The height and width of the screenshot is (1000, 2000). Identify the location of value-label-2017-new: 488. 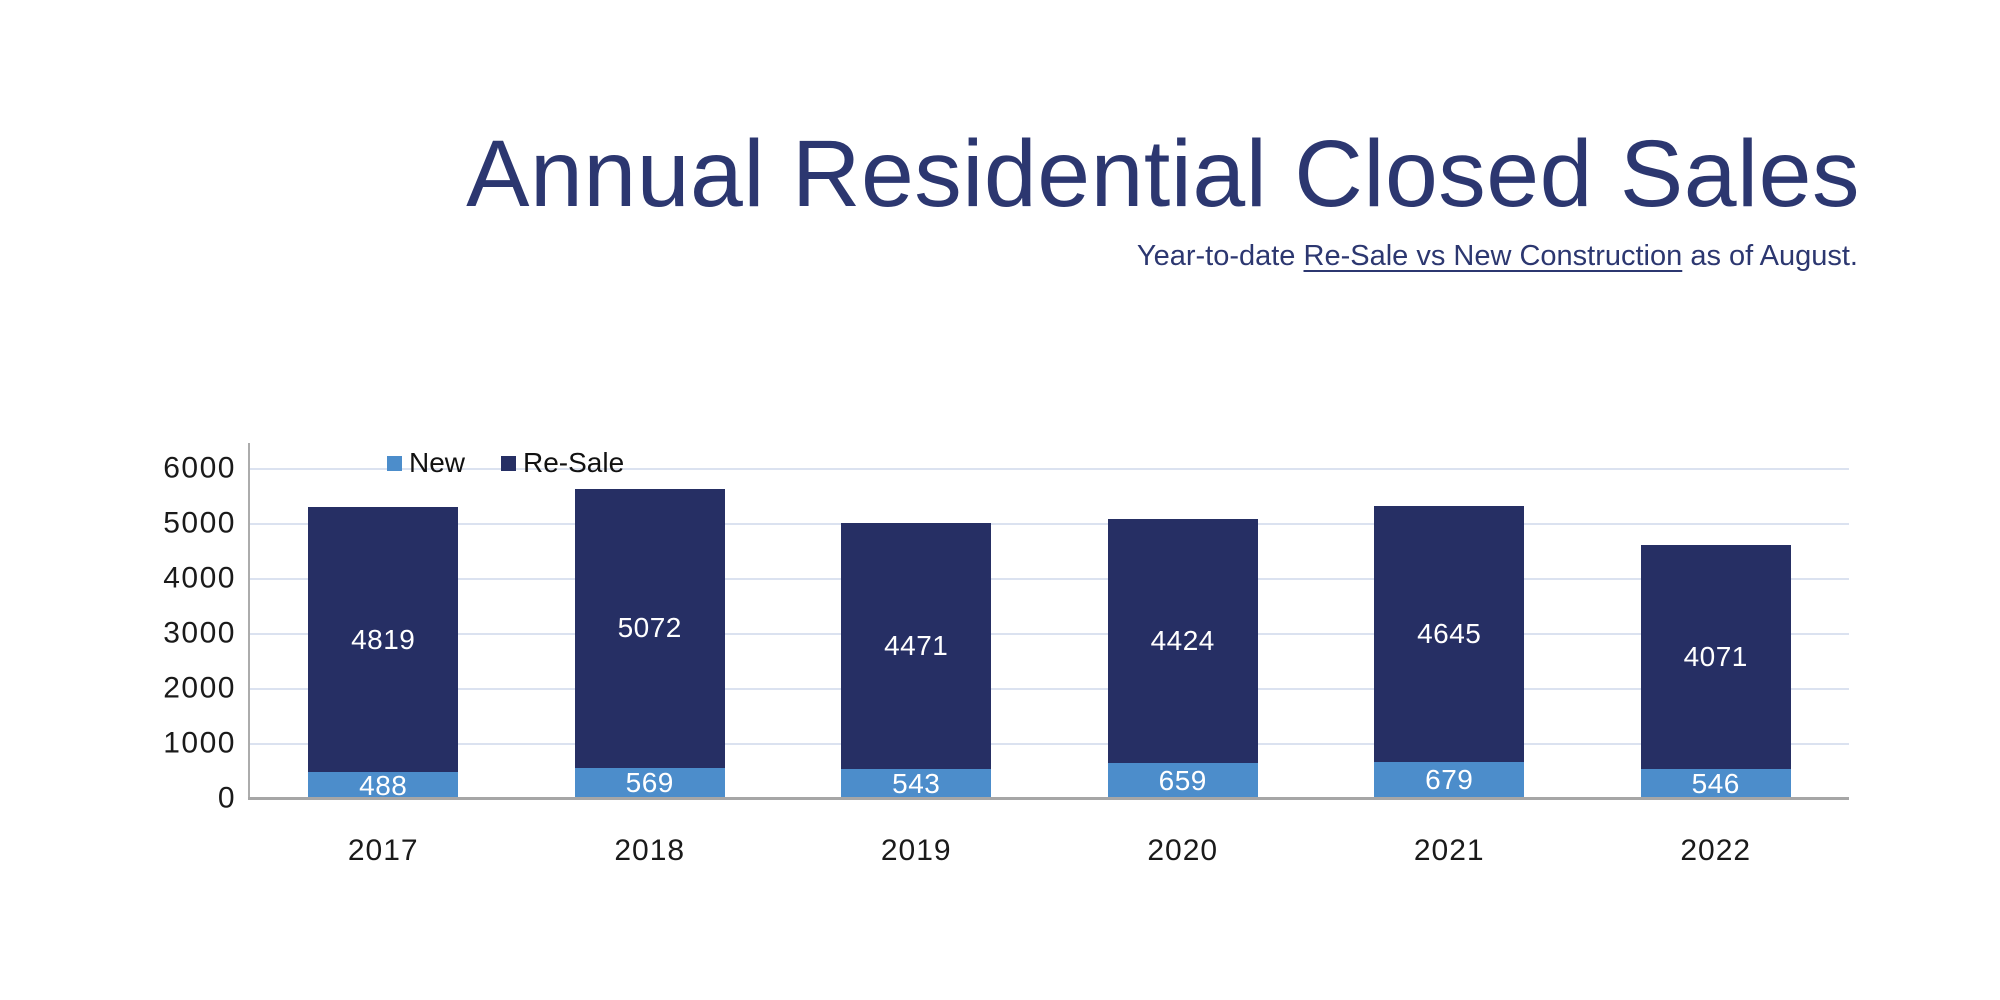
(383, 785).